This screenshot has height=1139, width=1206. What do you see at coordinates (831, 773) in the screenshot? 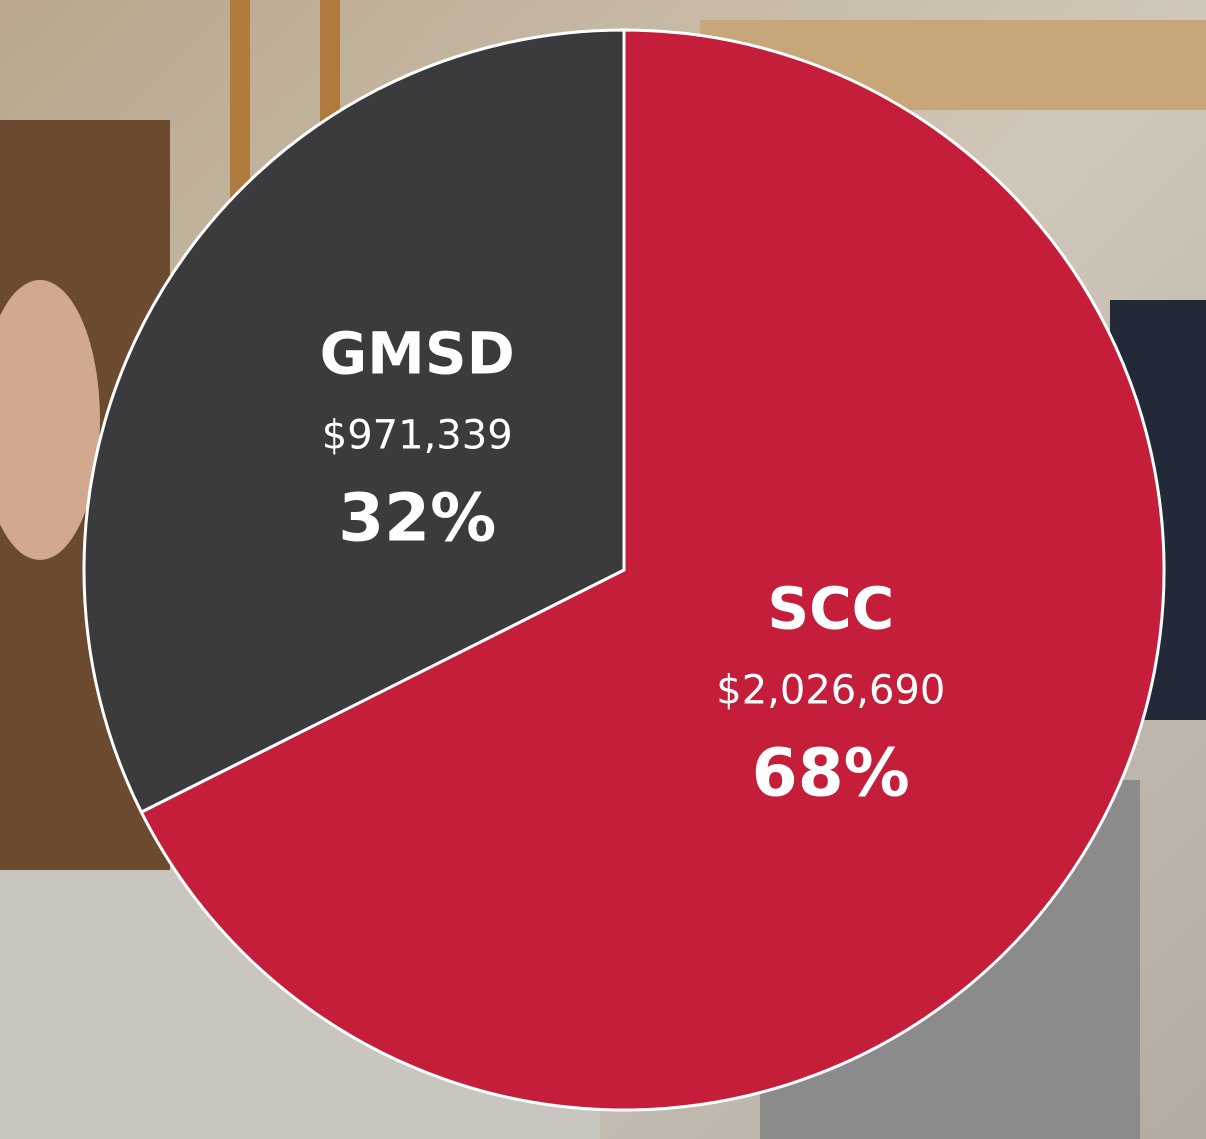
I see `slice-percent-label: 68%` at bounding box center [831, 773].